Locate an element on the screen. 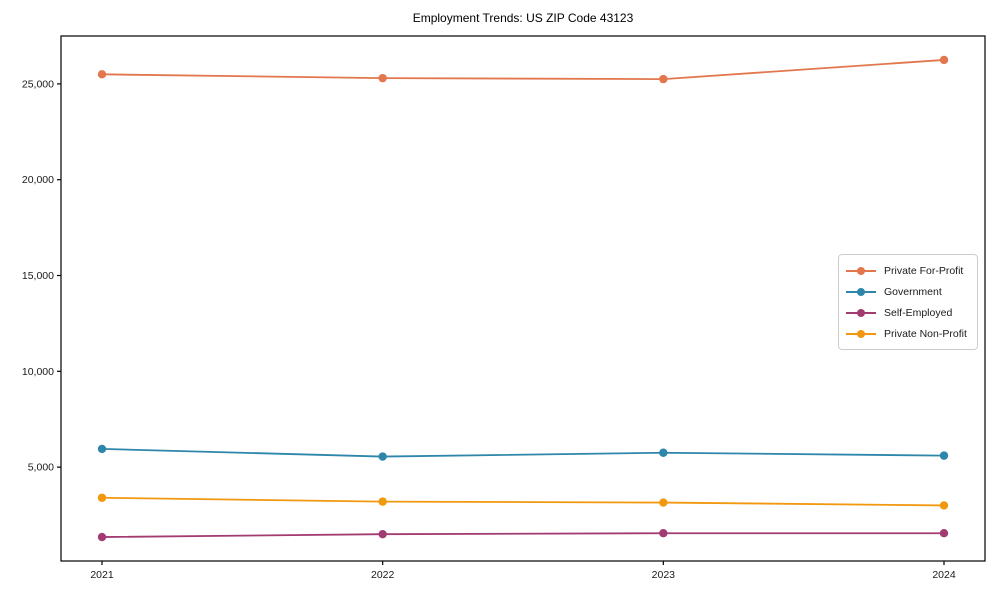 This screenshot has width=1000, height=600. y-tick-label: 15,000 is located at coordinates (38, 276).